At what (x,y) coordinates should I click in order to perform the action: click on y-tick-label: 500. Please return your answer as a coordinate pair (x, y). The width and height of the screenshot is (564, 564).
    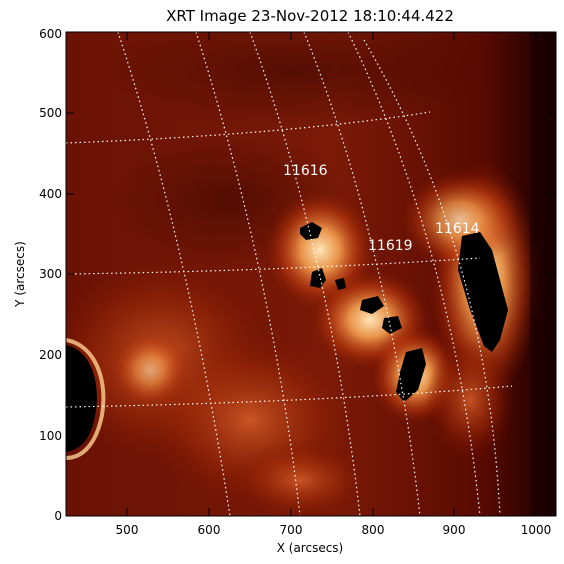
    Looking at the image, I should click on (50, 113).